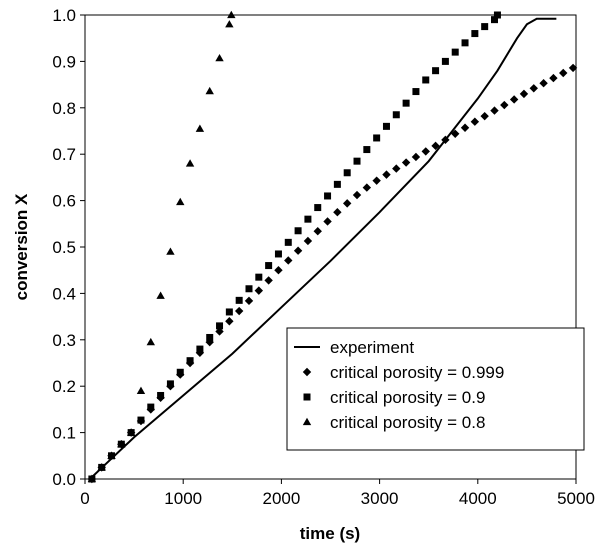  What do you see at coordinates (380, 498) in the screenshot?
I see `x-tick-label: 3000` at bounding box center [380, 498].